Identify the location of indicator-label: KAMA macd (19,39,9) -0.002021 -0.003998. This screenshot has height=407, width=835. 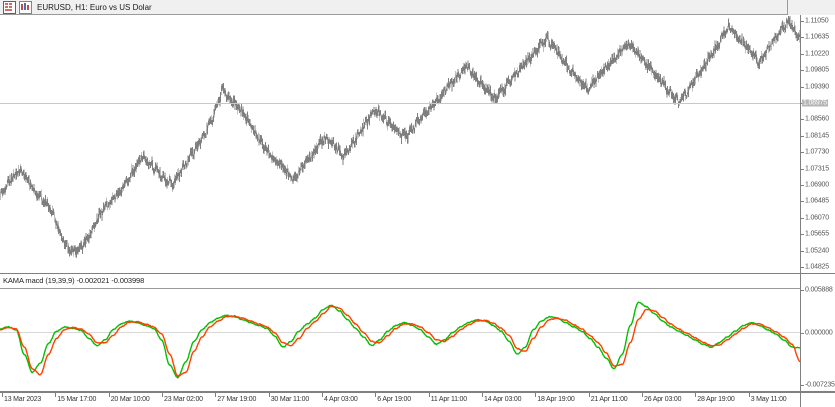
(74, 280).